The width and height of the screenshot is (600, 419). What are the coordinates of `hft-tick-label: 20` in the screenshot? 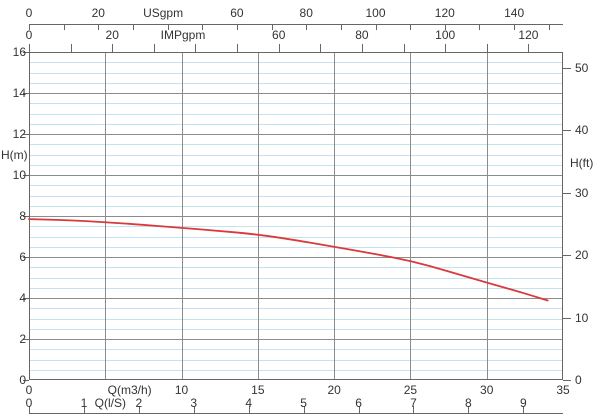 It's located at (582, 255).